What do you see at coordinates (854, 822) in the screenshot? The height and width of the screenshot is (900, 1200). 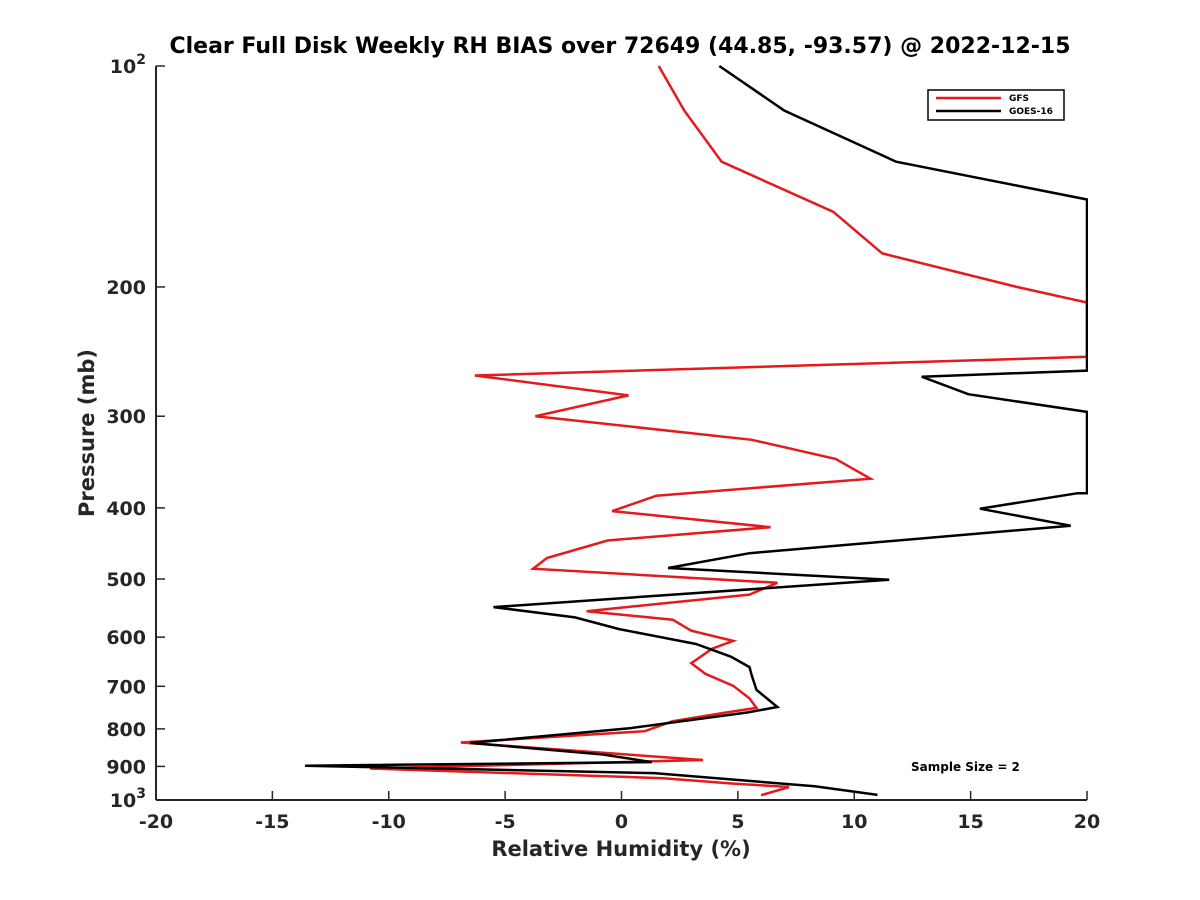 I see `x-tick-label: 10` at bounding box center [854, 822].